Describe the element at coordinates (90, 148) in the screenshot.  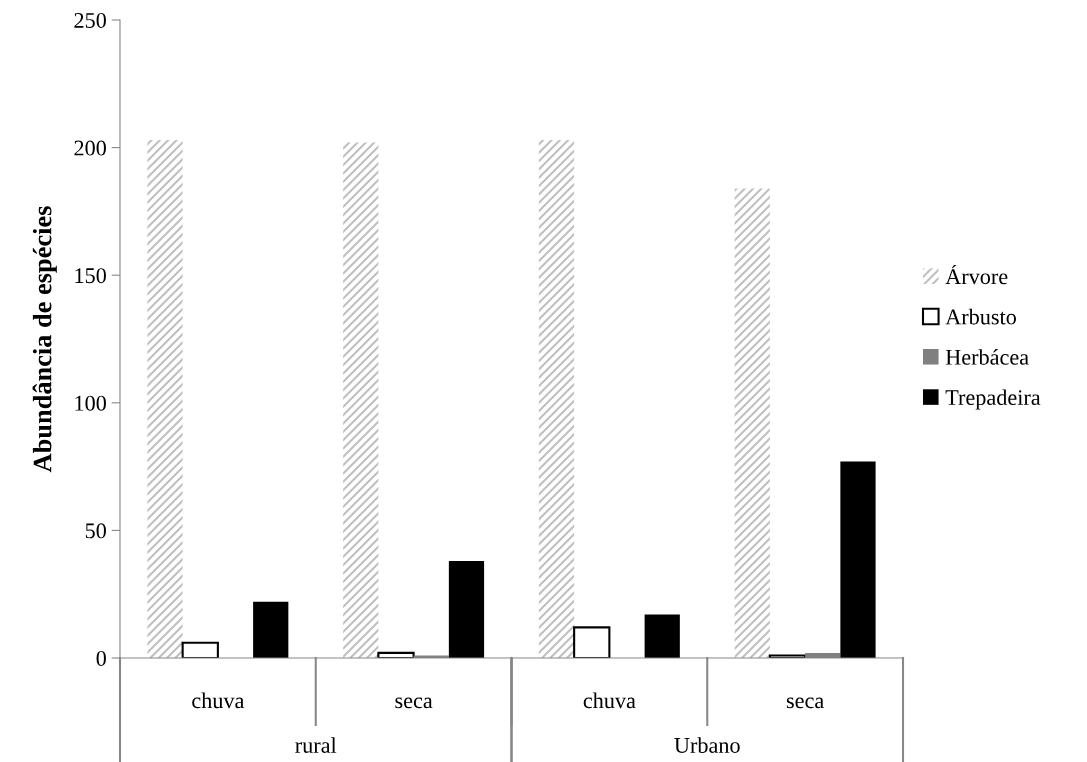
I see `y-tick-label: 200` at that location.